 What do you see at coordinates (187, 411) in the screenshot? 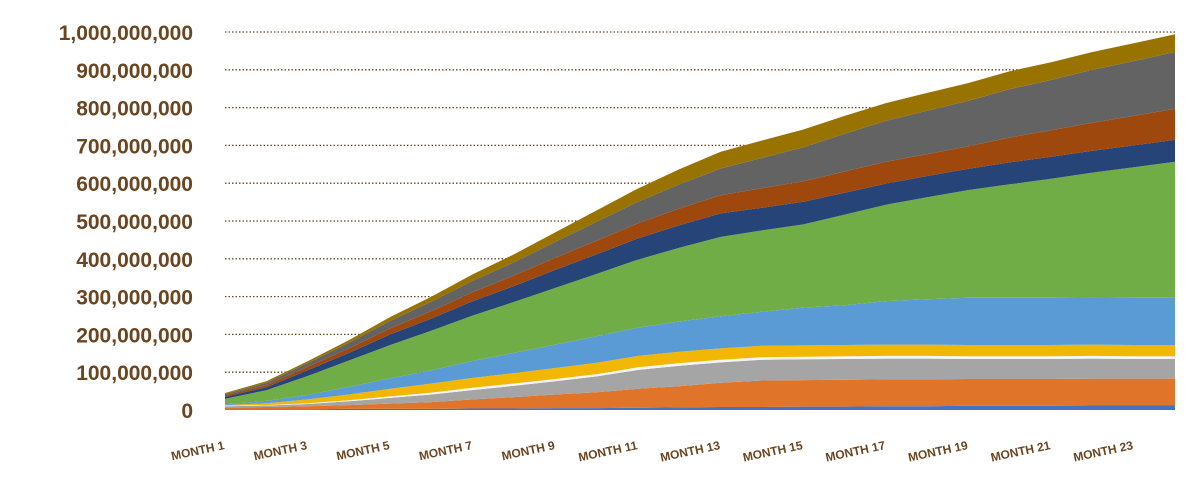
I see `y-tick-label: 0` at bounding box center [187, 411].